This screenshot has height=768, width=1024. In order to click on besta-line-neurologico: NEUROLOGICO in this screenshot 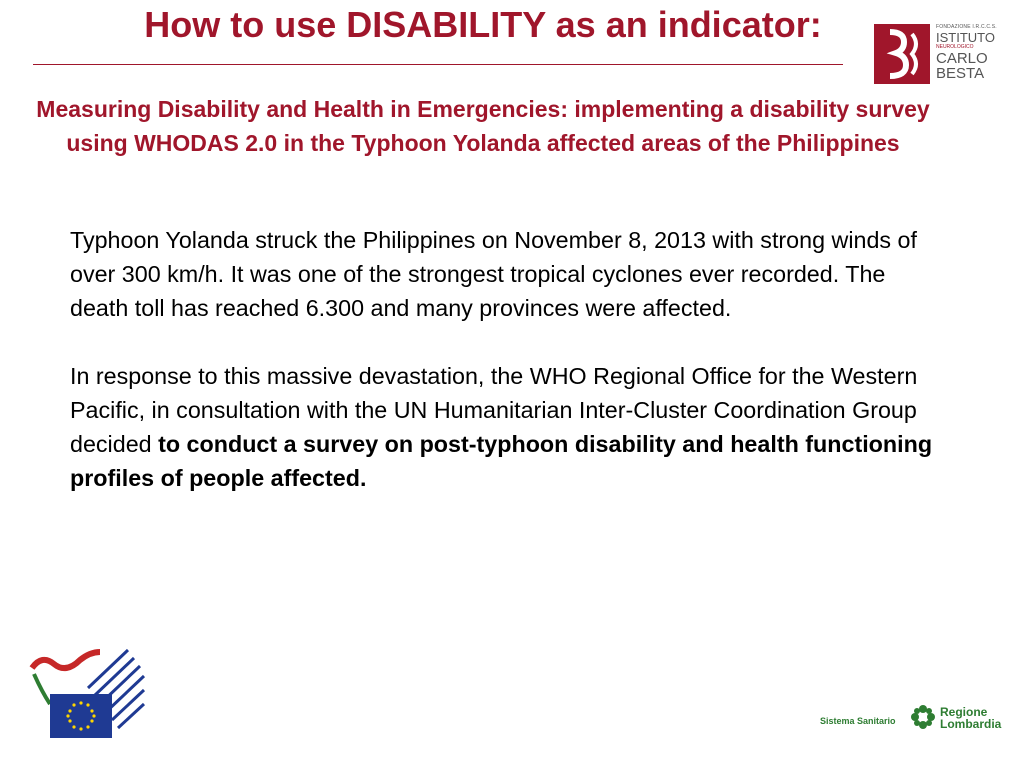, I will do `click(955, 47)`.